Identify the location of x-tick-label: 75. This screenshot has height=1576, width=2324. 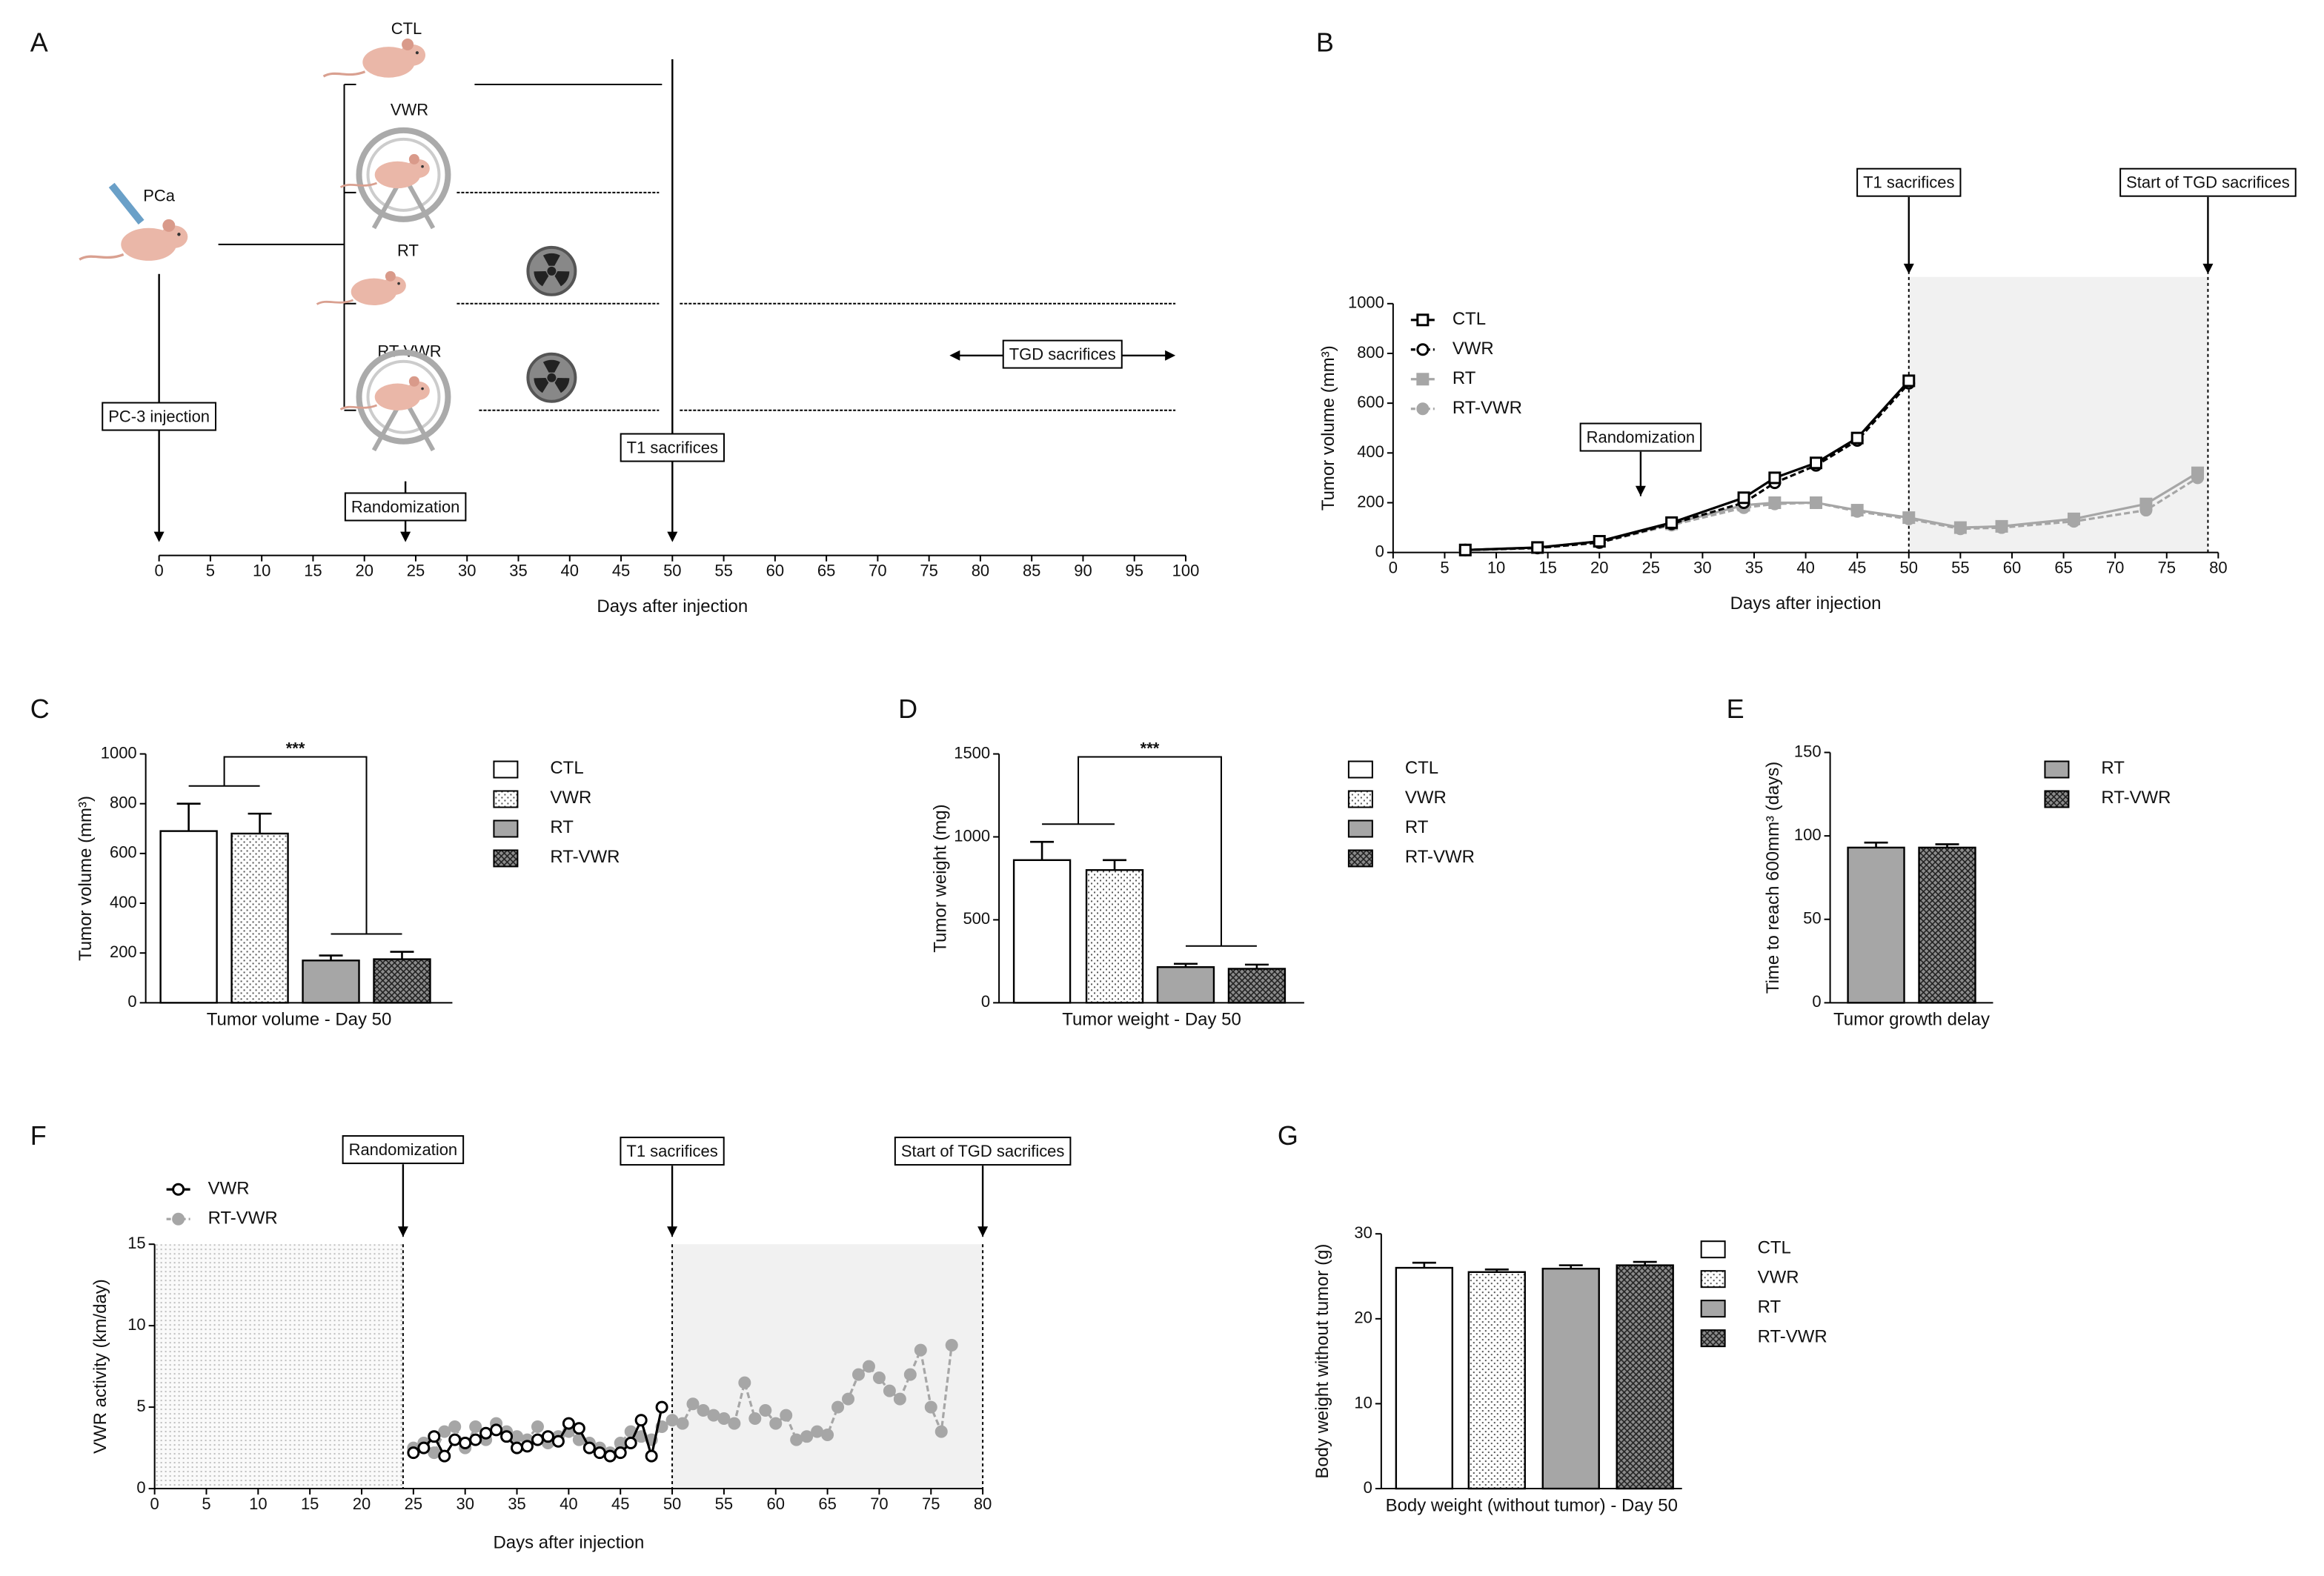
(931, 1503).